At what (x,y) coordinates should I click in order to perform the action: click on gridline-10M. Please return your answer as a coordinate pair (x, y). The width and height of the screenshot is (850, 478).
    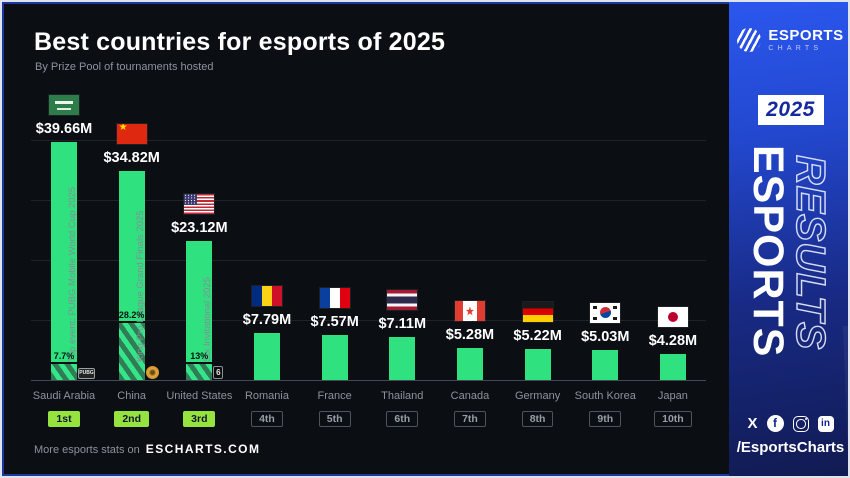
    Looking at the image, I should click on (368, 320).